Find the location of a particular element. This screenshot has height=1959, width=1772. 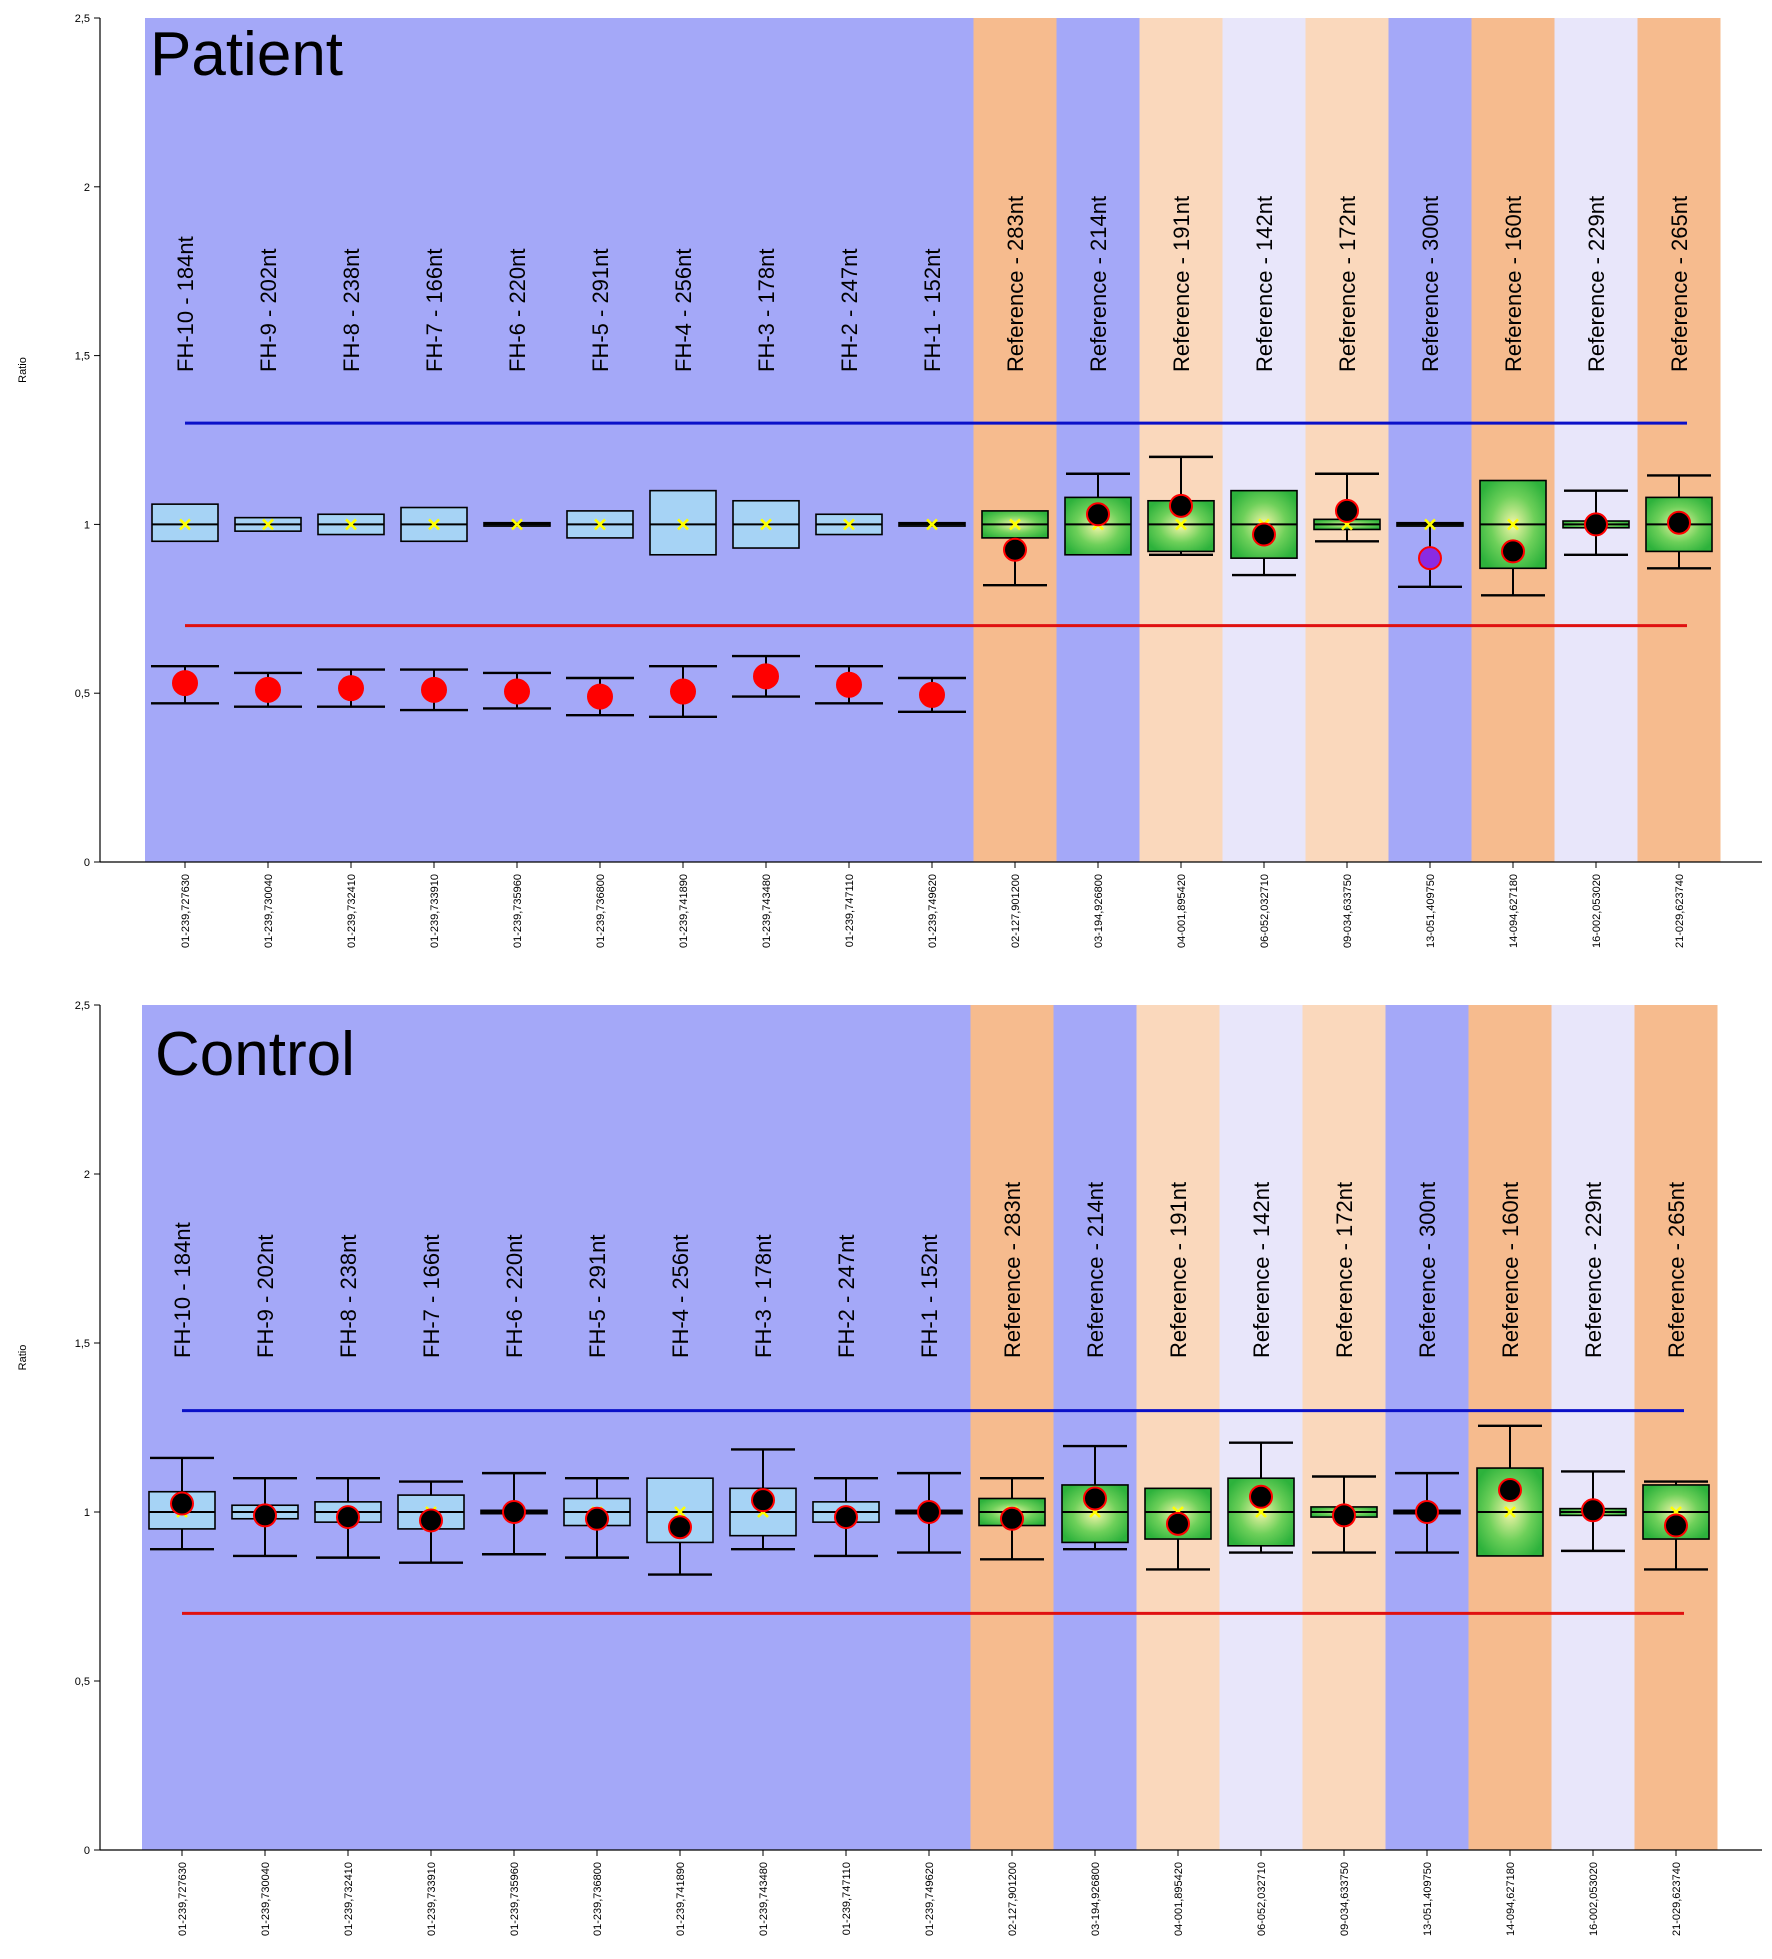

x-tick-label: 06-052,032710 is located at coordinates (1265, 911).